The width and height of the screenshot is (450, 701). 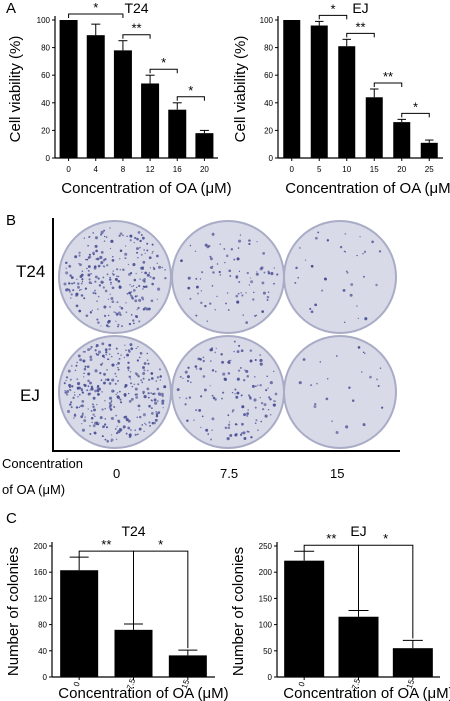 What do you see at coordinates (31, 271) in the screenshot?
I see `plate-row-label-t24: T24` at bounding box center [31, 271].